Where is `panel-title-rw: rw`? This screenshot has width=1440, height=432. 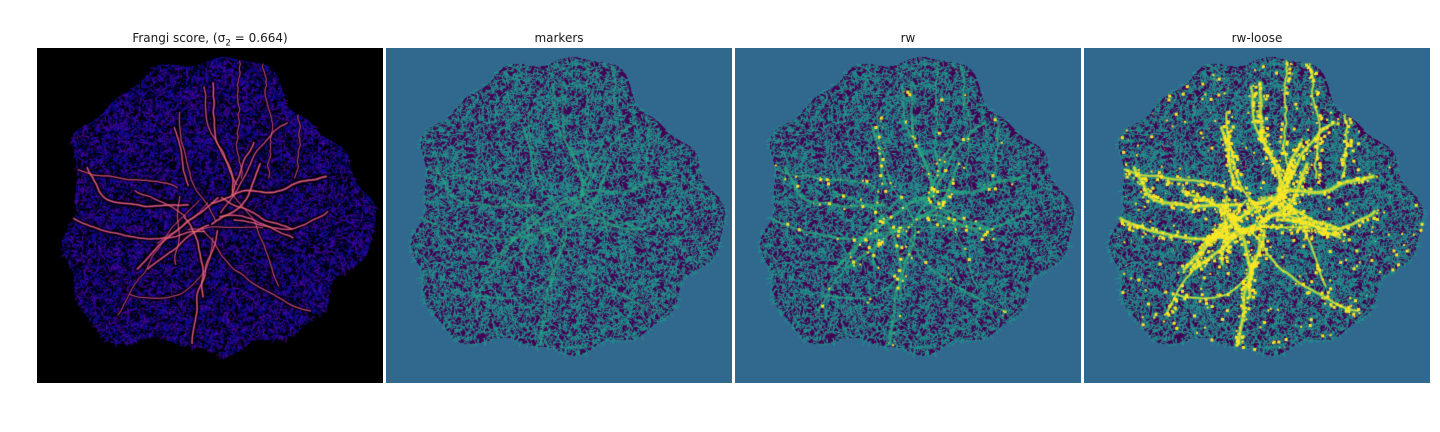 panel-title-rw: rw is located at coordinates (908, 38).